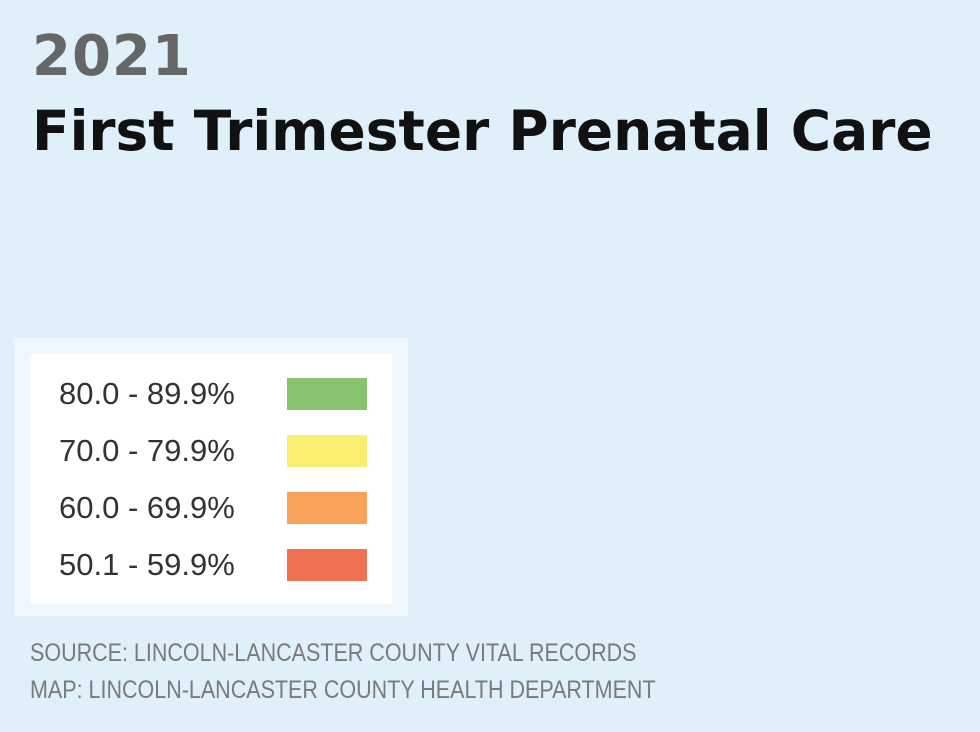 The image size is (980, 732). Describe the element at coordinates (147, 393) in the screenshot. I see `legend-item-label: 80.0 - 89.9%` at that location.